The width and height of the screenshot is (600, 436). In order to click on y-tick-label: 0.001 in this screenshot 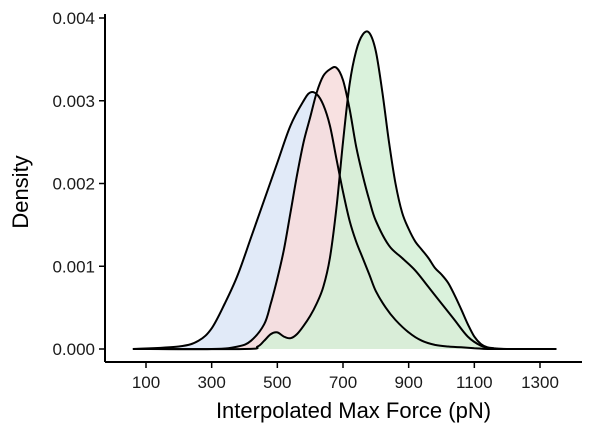, I will do `click(73, 266)`.